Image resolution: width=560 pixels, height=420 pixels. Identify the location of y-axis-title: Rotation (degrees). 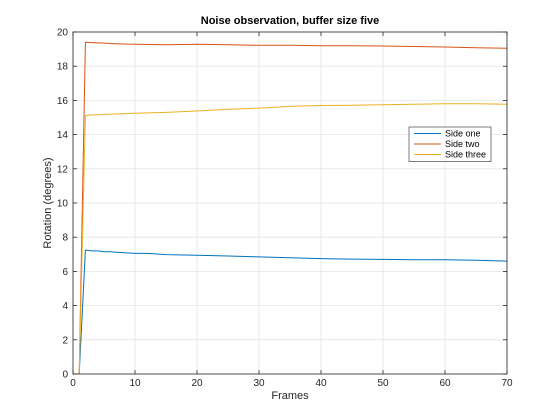
(48, 202).